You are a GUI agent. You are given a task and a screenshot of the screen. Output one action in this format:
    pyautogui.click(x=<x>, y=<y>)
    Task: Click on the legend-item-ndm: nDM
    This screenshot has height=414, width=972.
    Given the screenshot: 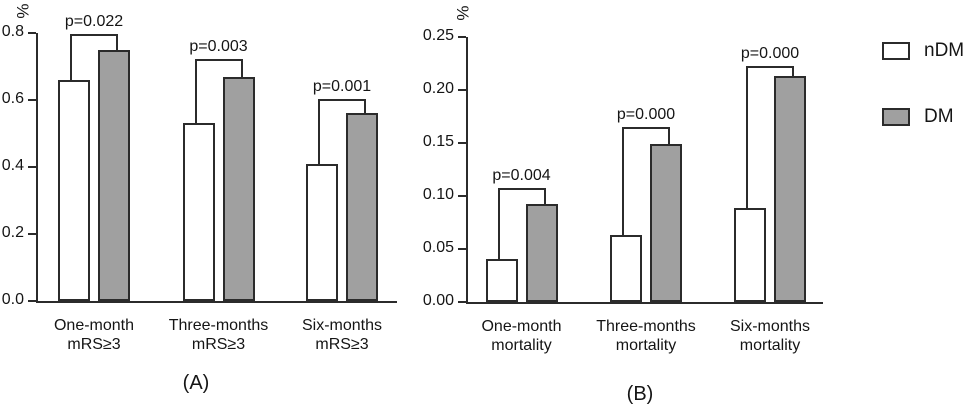 What is the action you would take?
    pyautogui.click(x=923, y=51)
    